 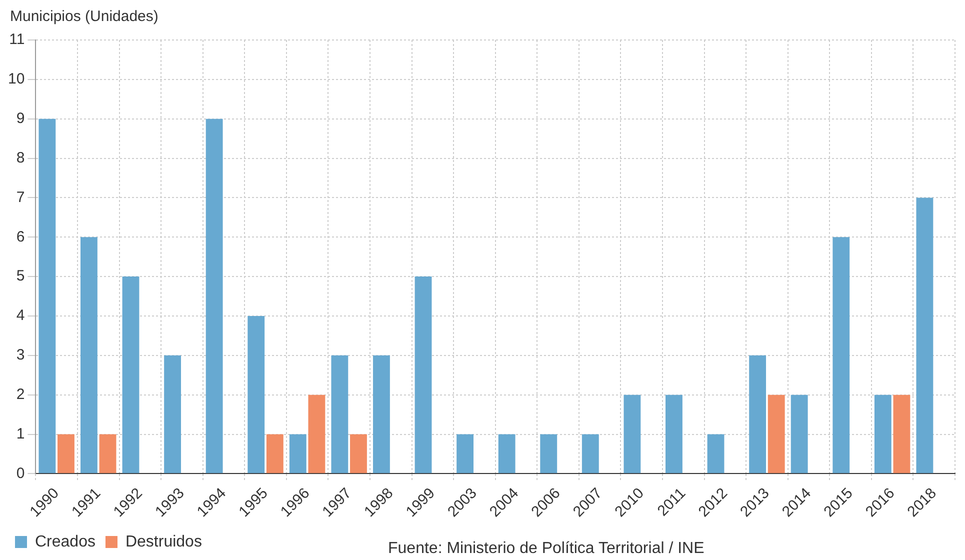 I want to click on y-tick-label: 3, so click(x=20, y=355).